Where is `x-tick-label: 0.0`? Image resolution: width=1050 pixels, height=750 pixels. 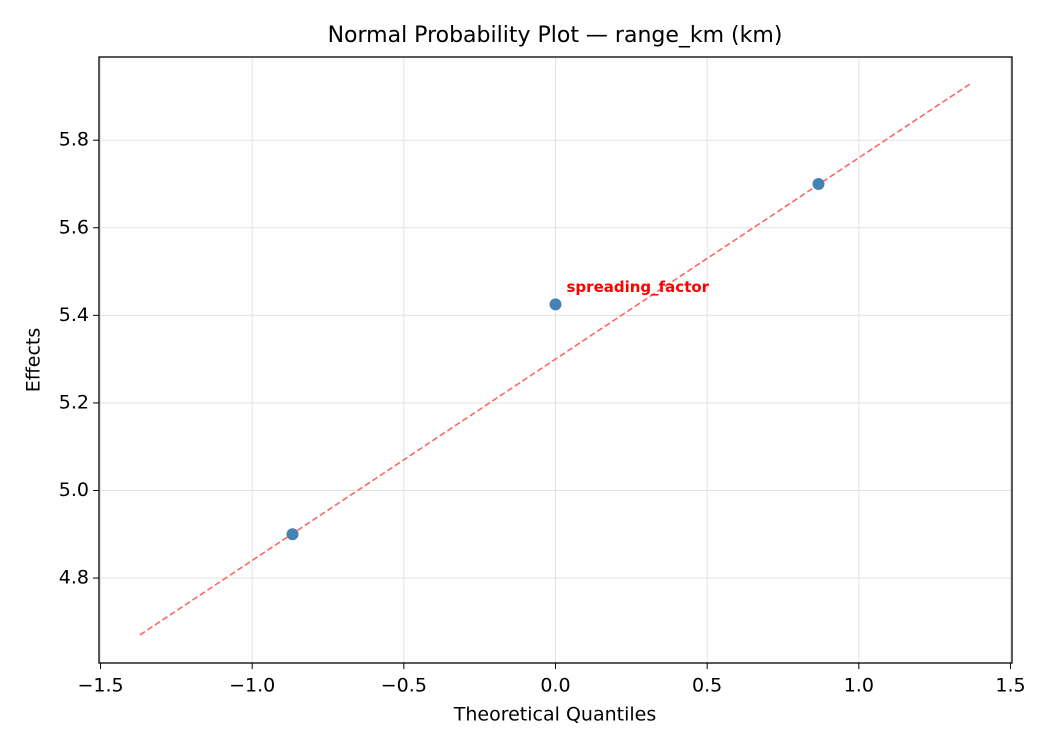 x-tick-label: 0.0 is located at coordinates (555, 686).